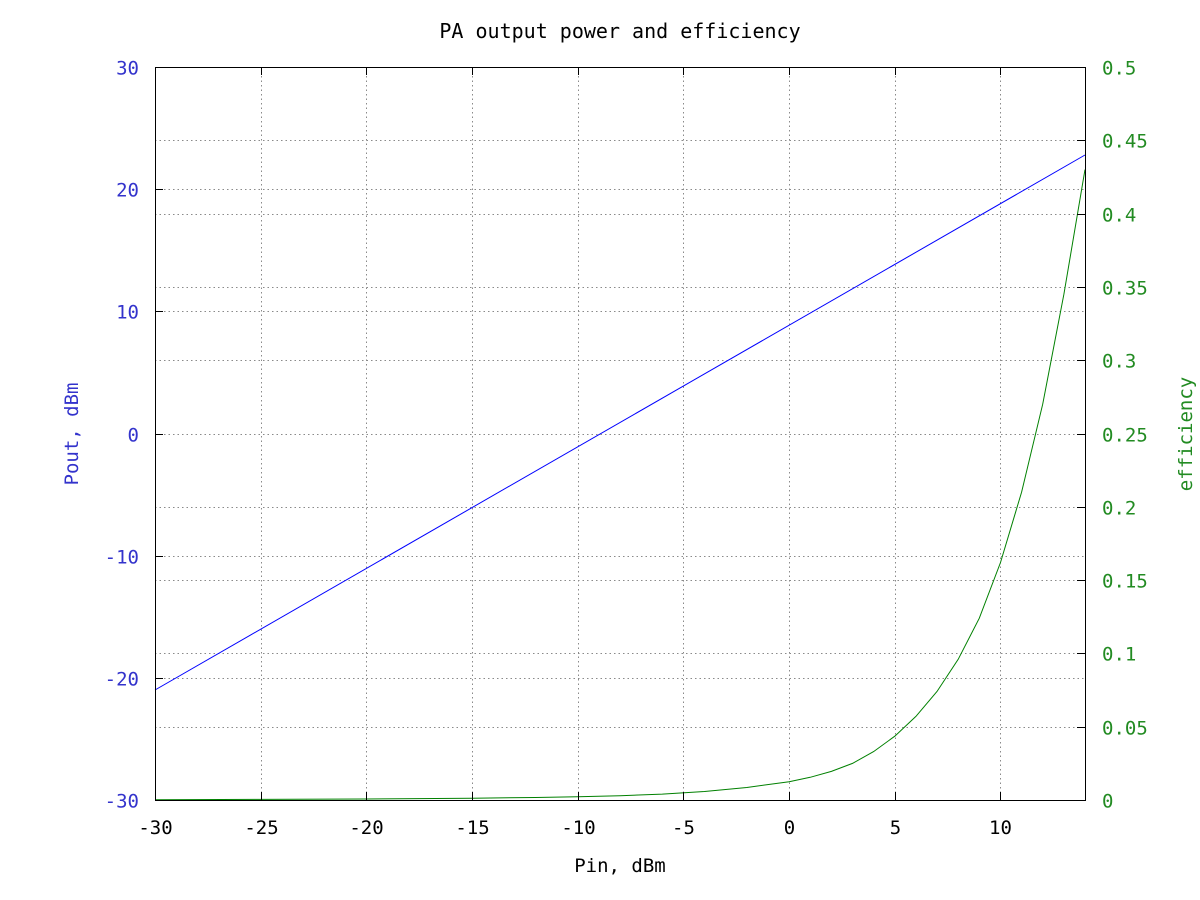  Describe the element at coordinates (789, 828) in the screenshot. I see `x-tick-label: 0` at that location.